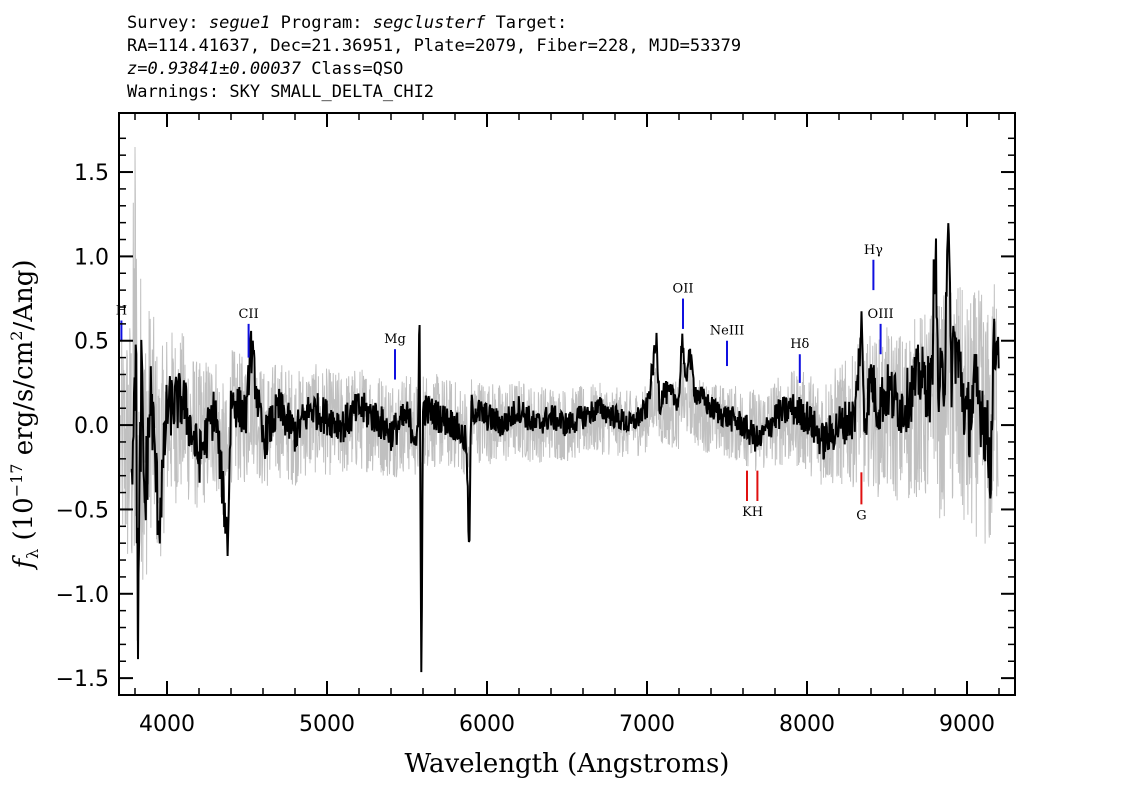 Image resolution: width=1134 pixels, height=810 pixels. I want to click on emission-line-label-1: CII, so click(248, 314).